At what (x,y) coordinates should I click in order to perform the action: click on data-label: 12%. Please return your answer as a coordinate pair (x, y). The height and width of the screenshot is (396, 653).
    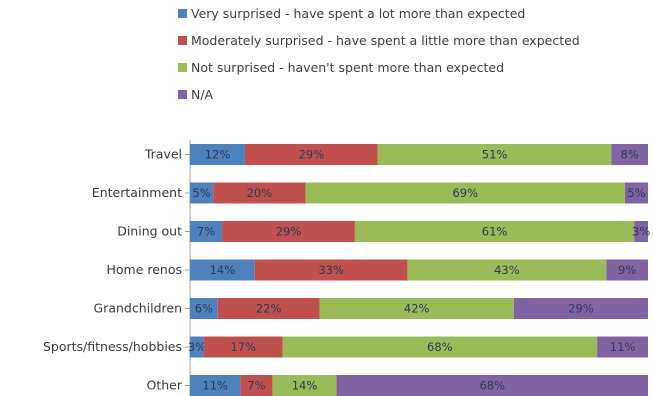
    Looking at the image, I should click on (218, 155).